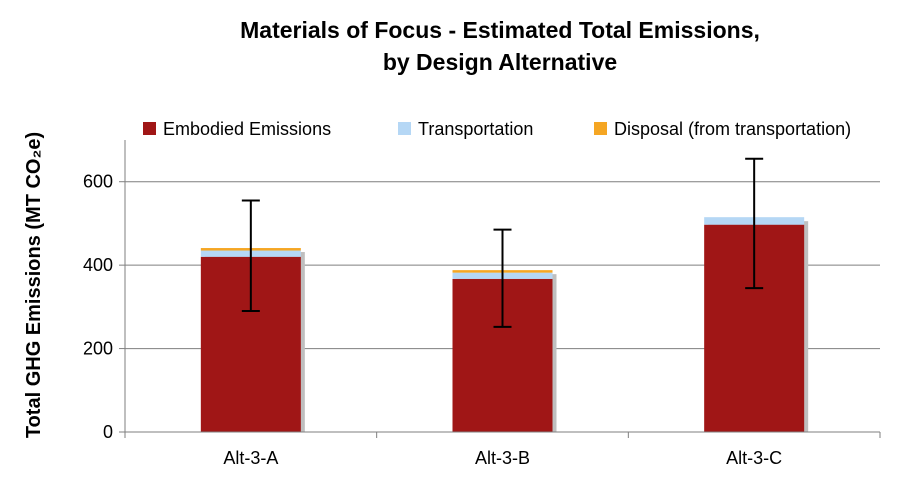  I want to click on legend-label: Transportation, so click(475, 129).